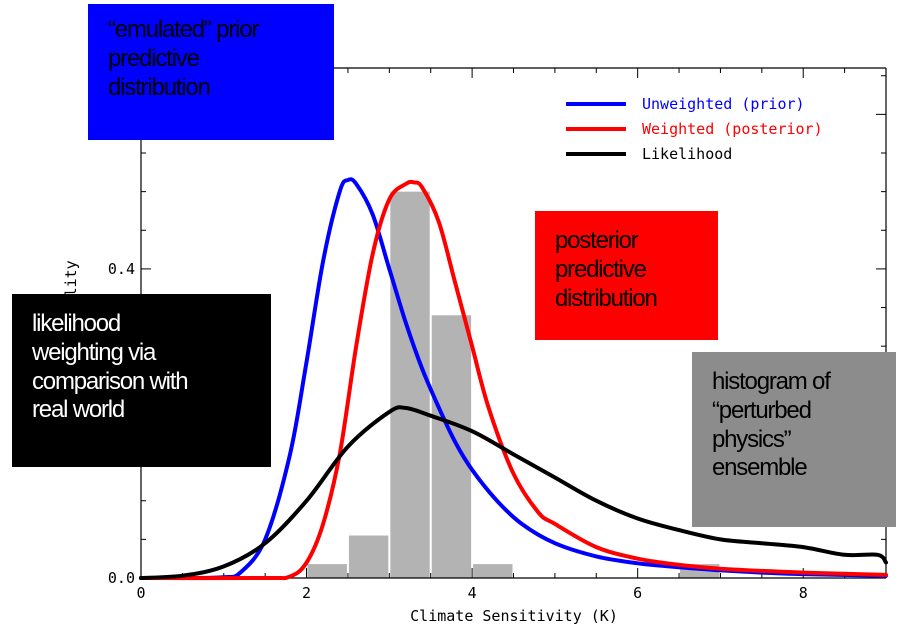 This screenshot has width=901, height=630. Describe the element at coordinates (78, 410) in the screenshot. I see `likelihood-callout-line: real world` at that location.